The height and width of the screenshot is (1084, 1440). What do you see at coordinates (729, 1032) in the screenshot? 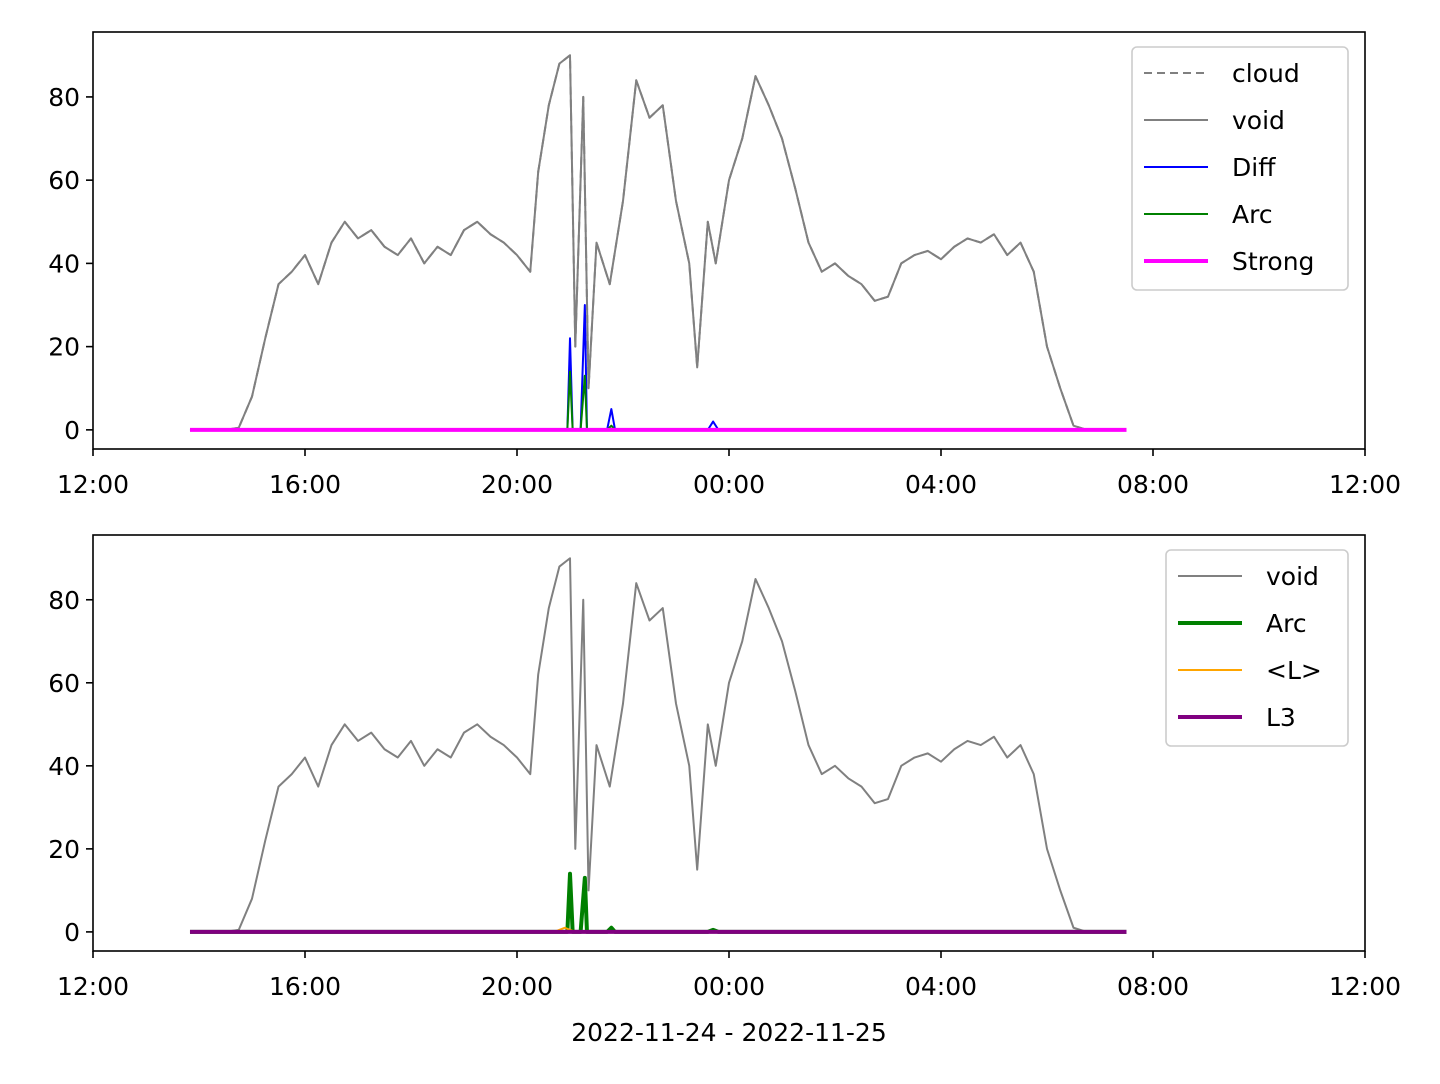
I see `x-axis-label: 2022-11-24 - 2022-11-25` at bounding box center [729, 1032].